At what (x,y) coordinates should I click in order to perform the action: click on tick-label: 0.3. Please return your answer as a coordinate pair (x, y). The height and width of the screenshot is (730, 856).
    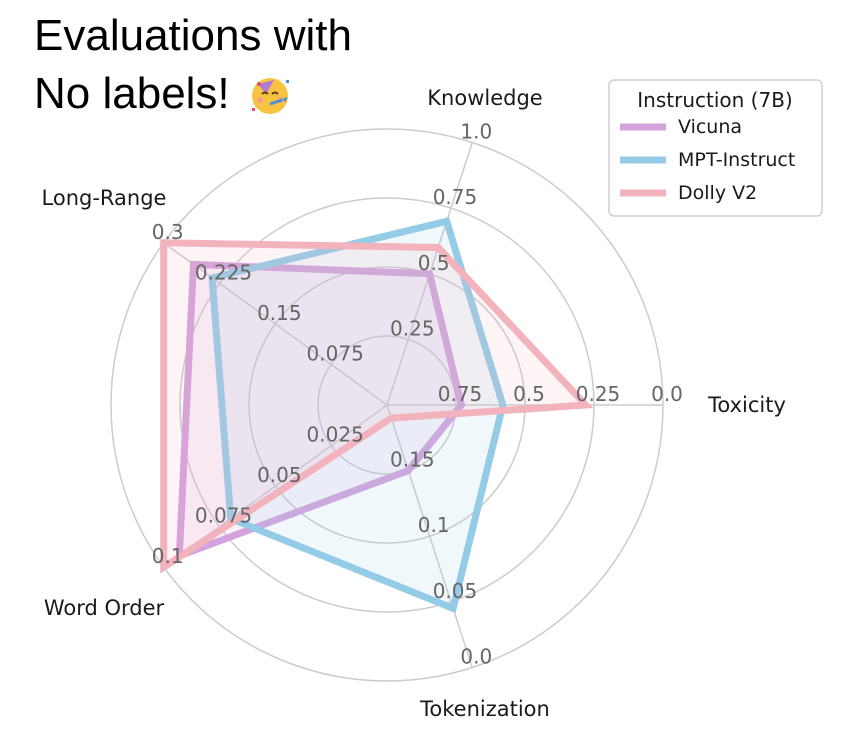
    Looking at the image, I should click on (168, 232).